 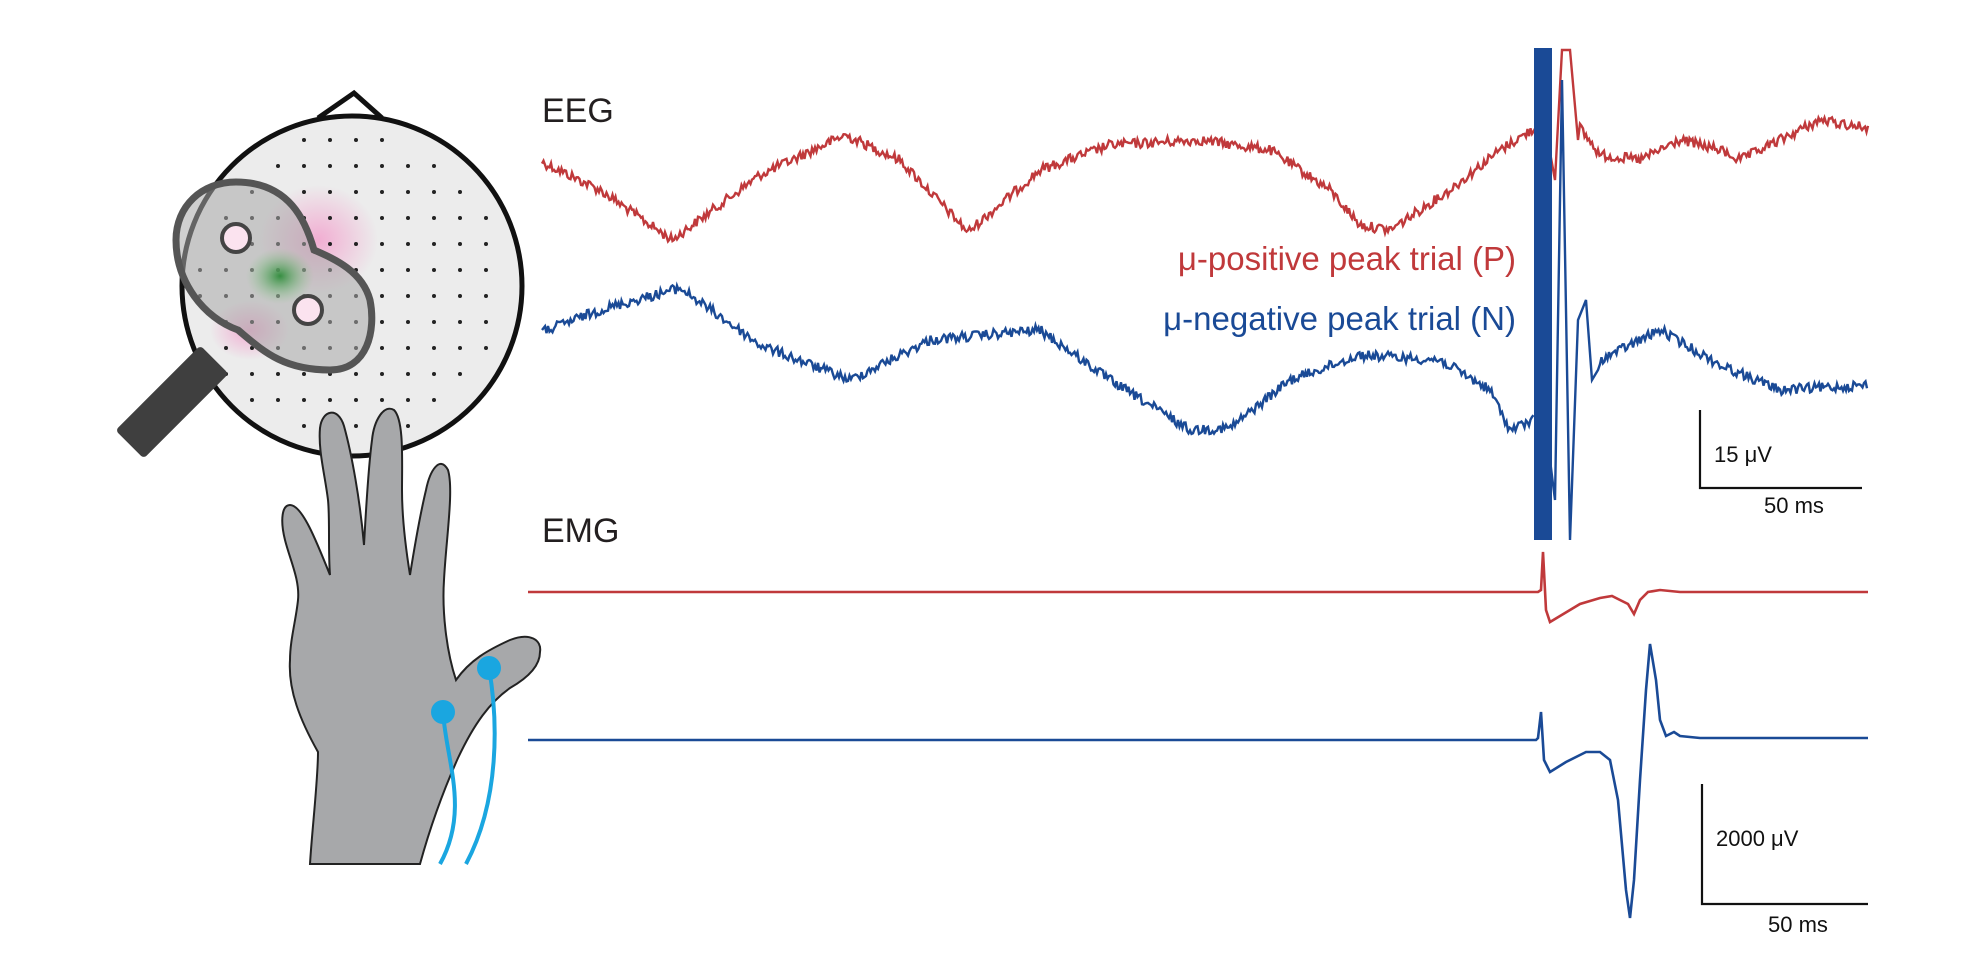 I want to click on eeg-positive-trial-trace, so click(x=1205, y=146).